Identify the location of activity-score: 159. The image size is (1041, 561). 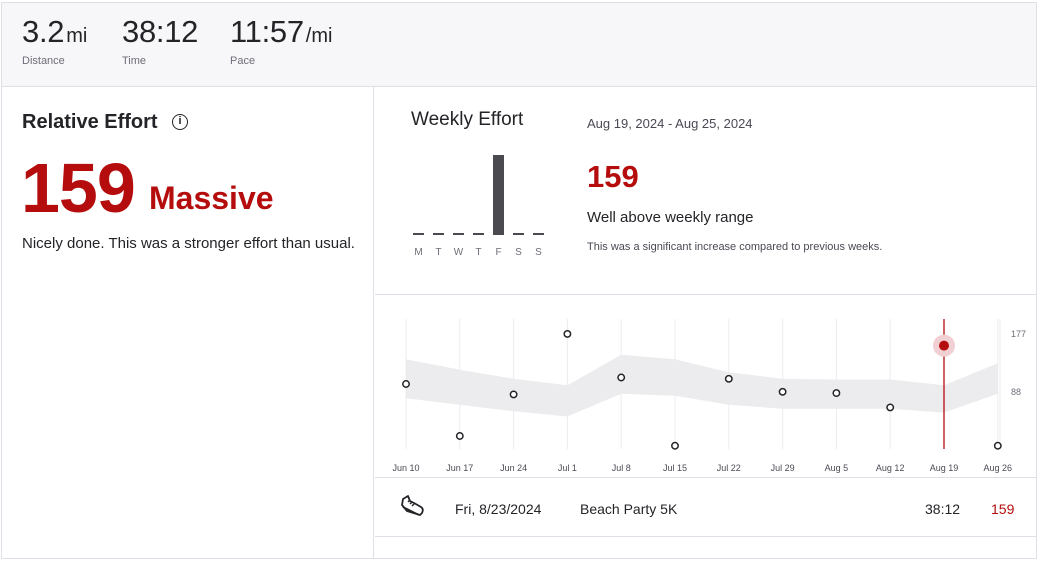
(1003, 509).